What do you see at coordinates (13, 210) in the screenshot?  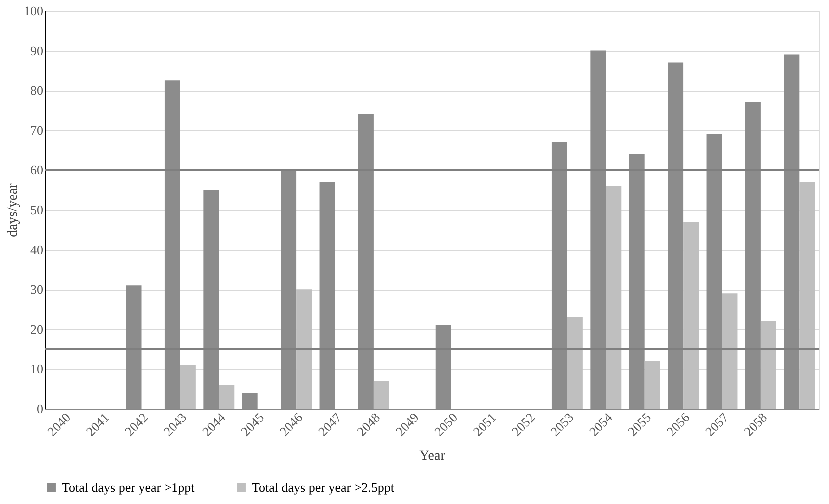 I see `y-axis-title: days/year` at bounding box center [13, 210].